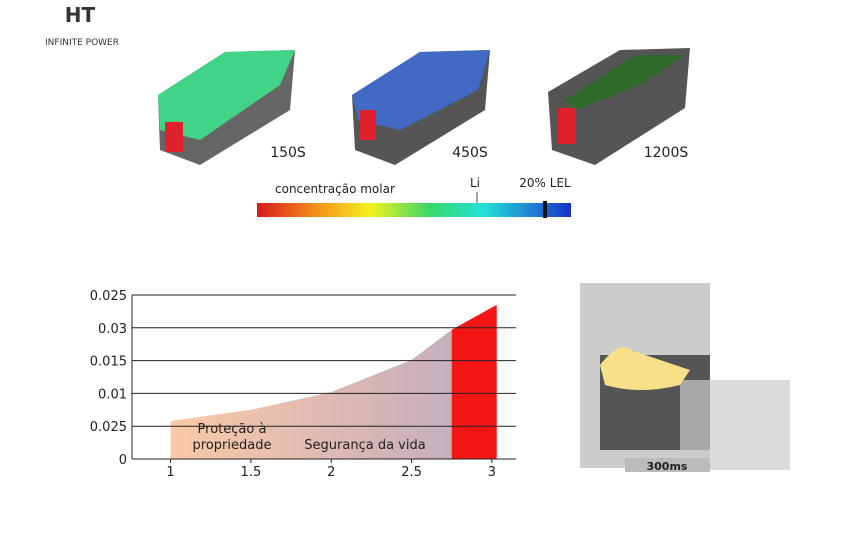 The image size is (858, 544). Describe the element at coordinates (475, 183) in the screenshot. I see `li-label: Li` at that location.